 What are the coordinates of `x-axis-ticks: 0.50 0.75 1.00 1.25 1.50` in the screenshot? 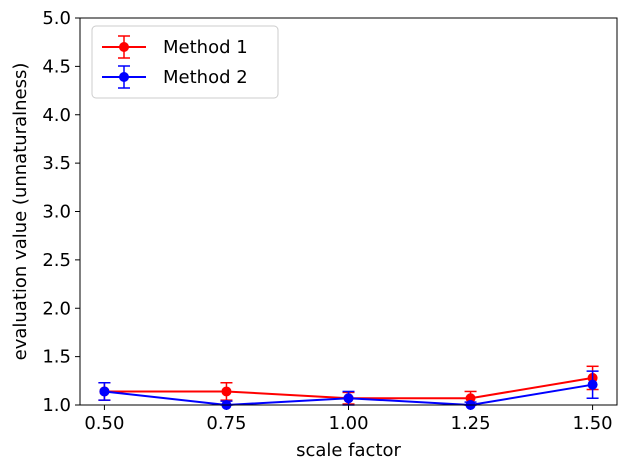 It's located at (348, 419).